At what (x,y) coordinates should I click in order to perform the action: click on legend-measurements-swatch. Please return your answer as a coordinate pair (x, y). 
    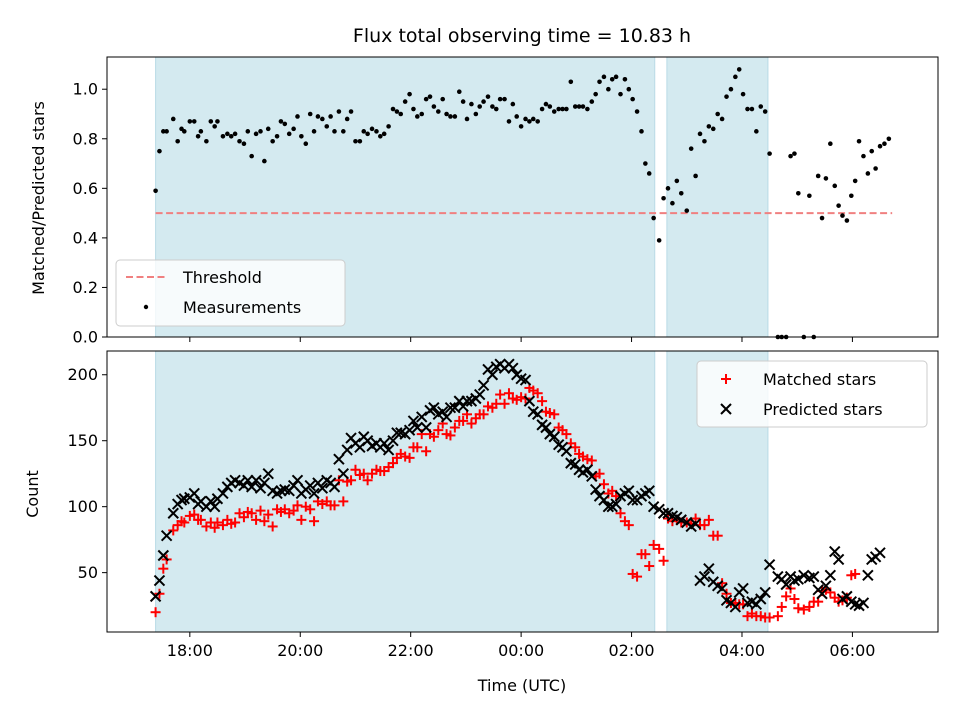
    Looking at the image, I should click on (146, 307).